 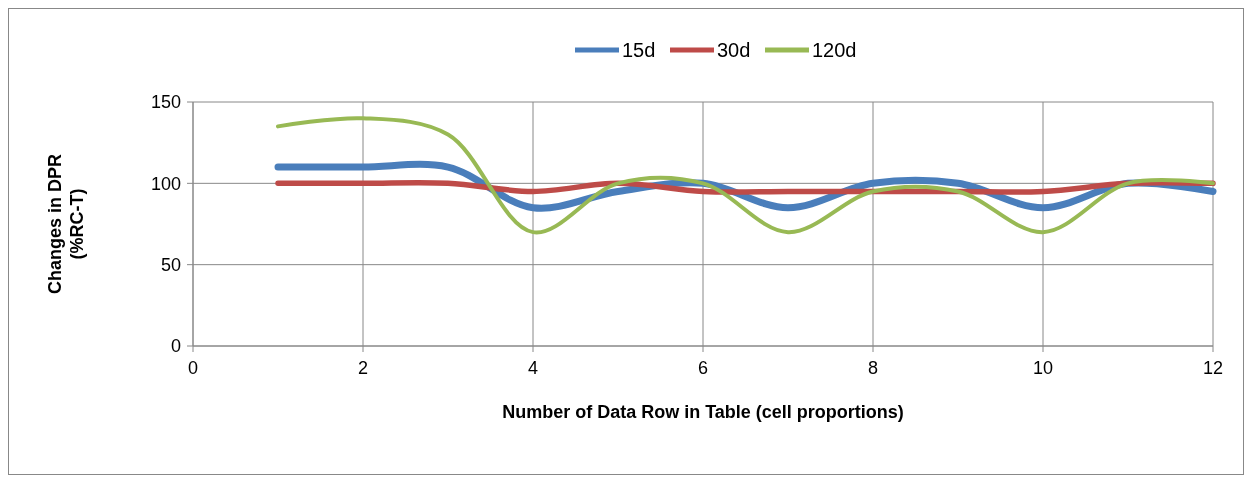 What do you see at coordinates (363, 368) in the screenshot?
I see `x-tick-label: 2` at bounding box center [363, 368].